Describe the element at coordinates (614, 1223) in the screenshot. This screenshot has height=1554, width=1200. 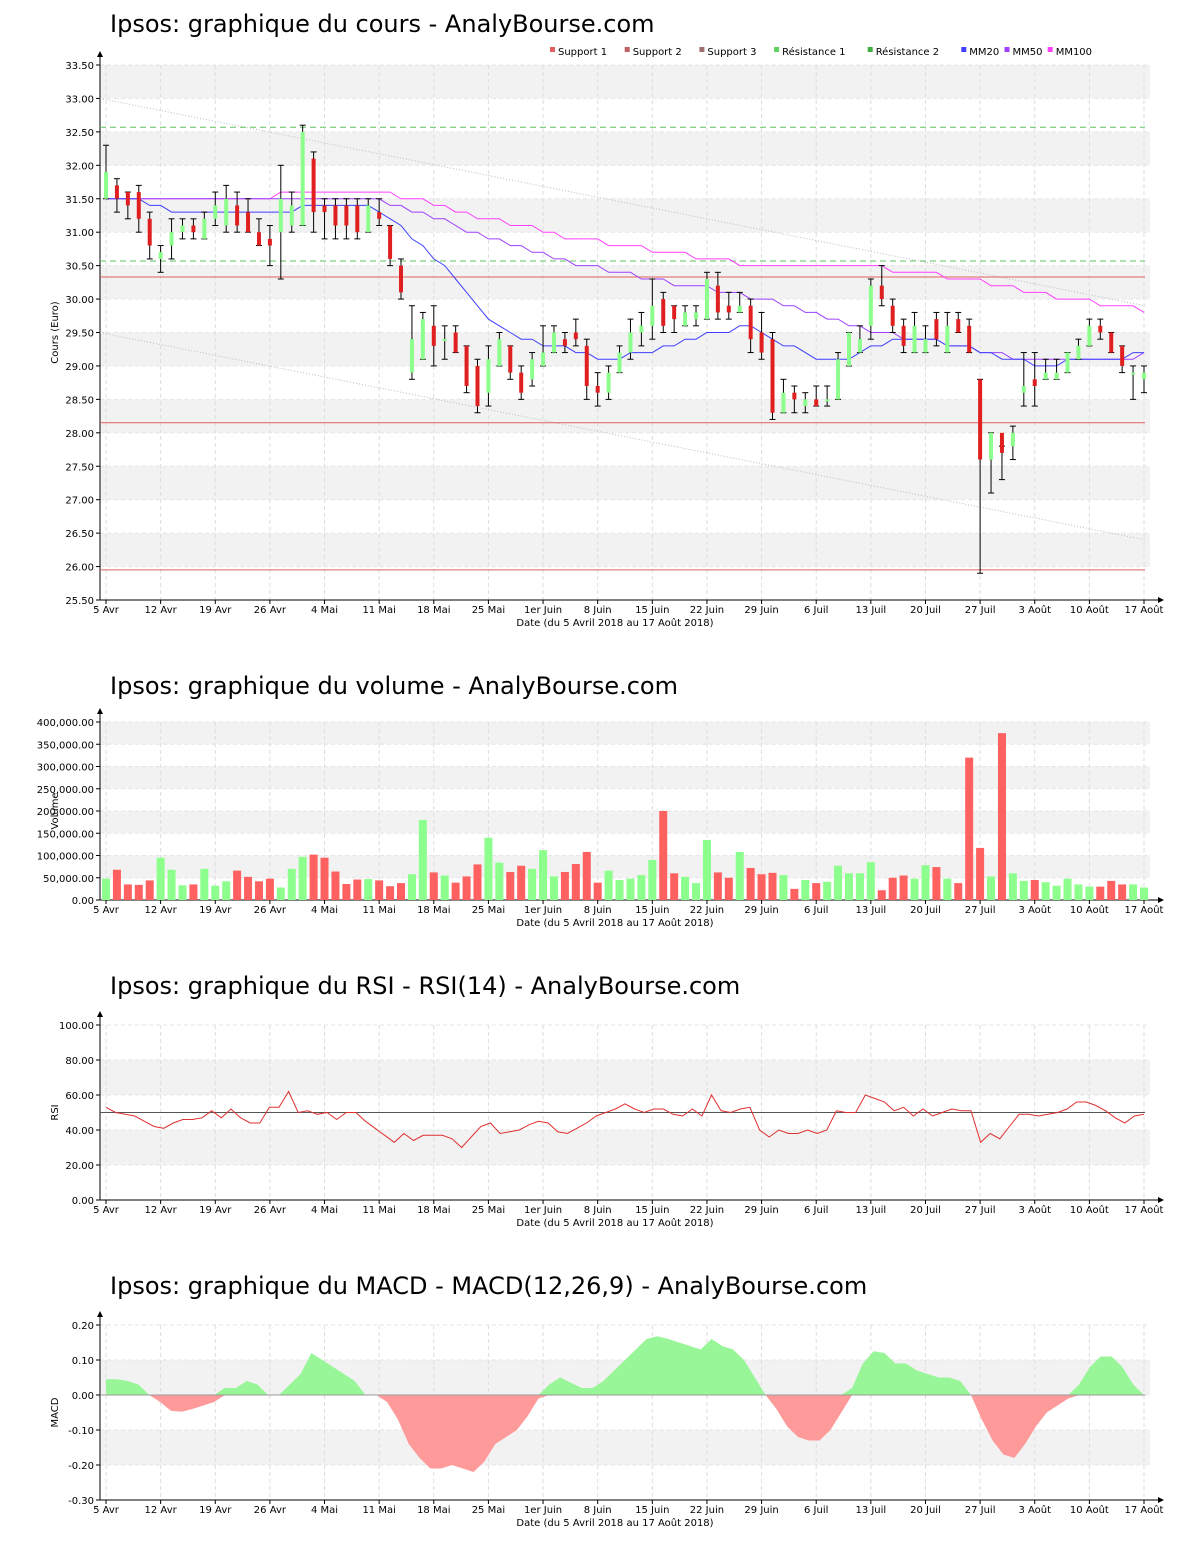
I see `rsi-x-axis-label: Date (du 5 Avril 2018 au 17 Août 2018)` at that location.